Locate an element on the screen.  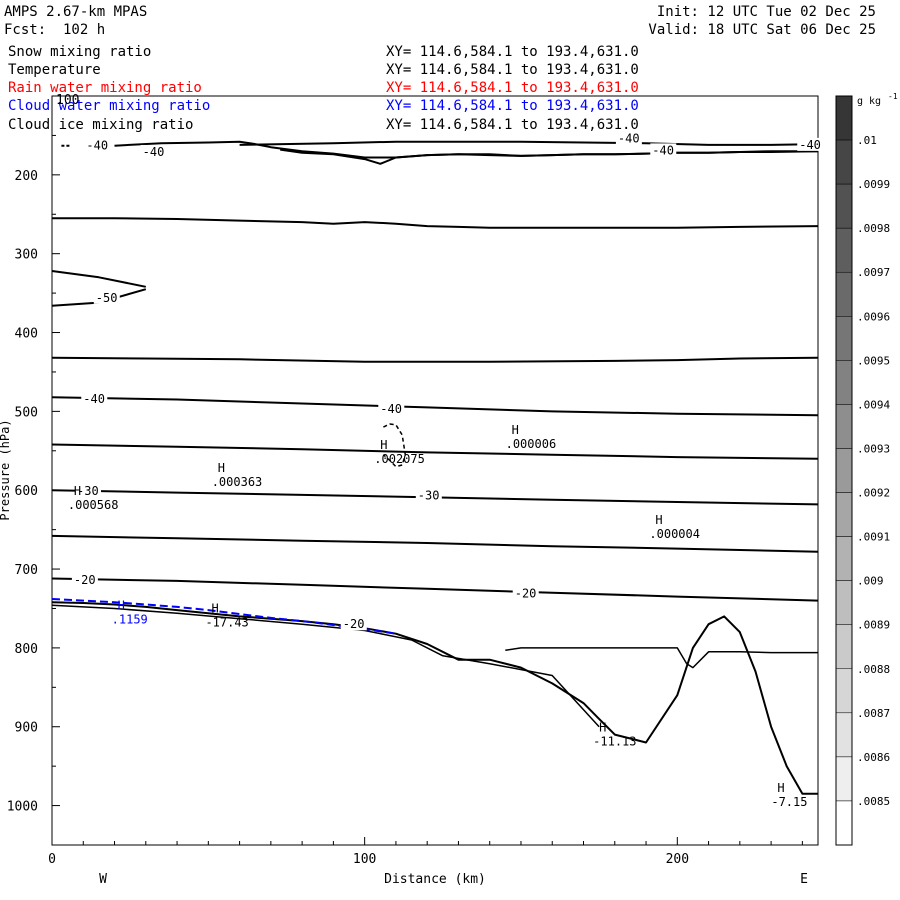
field-xy-snow: XY= 114.6,584.1 to 193.4,631.0 is located at coordinates (512, 52).